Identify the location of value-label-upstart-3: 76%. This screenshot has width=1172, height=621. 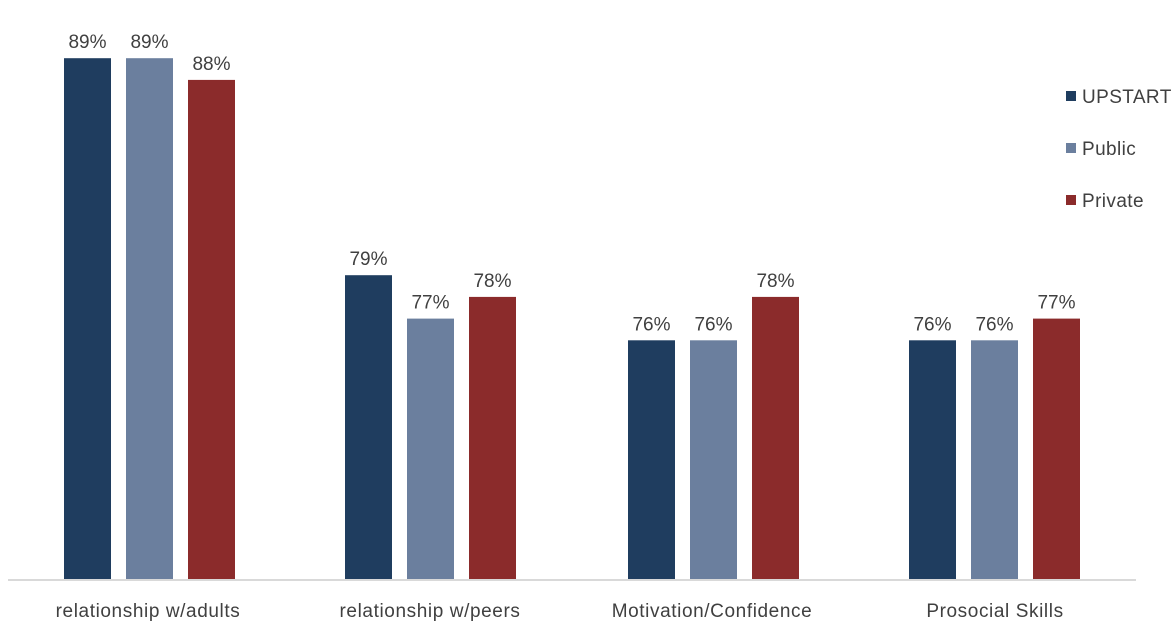
(651, 324).